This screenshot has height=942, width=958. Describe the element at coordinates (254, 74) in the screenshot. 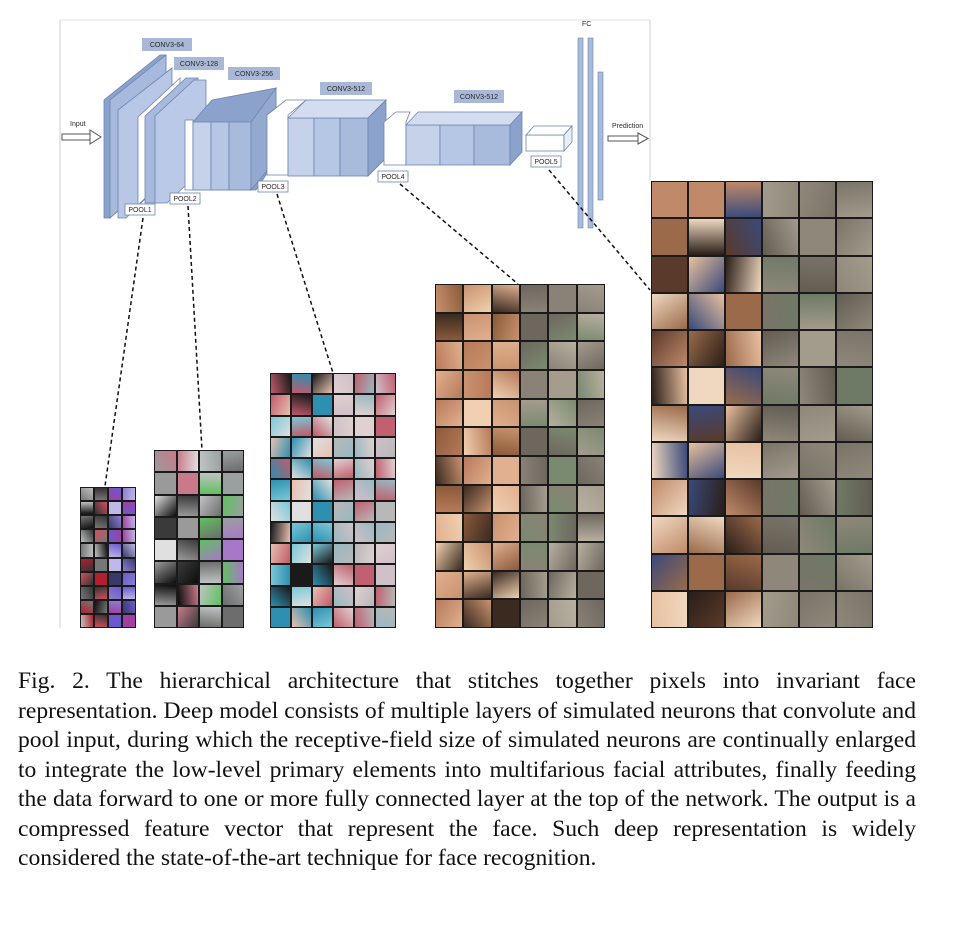

I see `conv-label-3: CONV3-256` at that location.